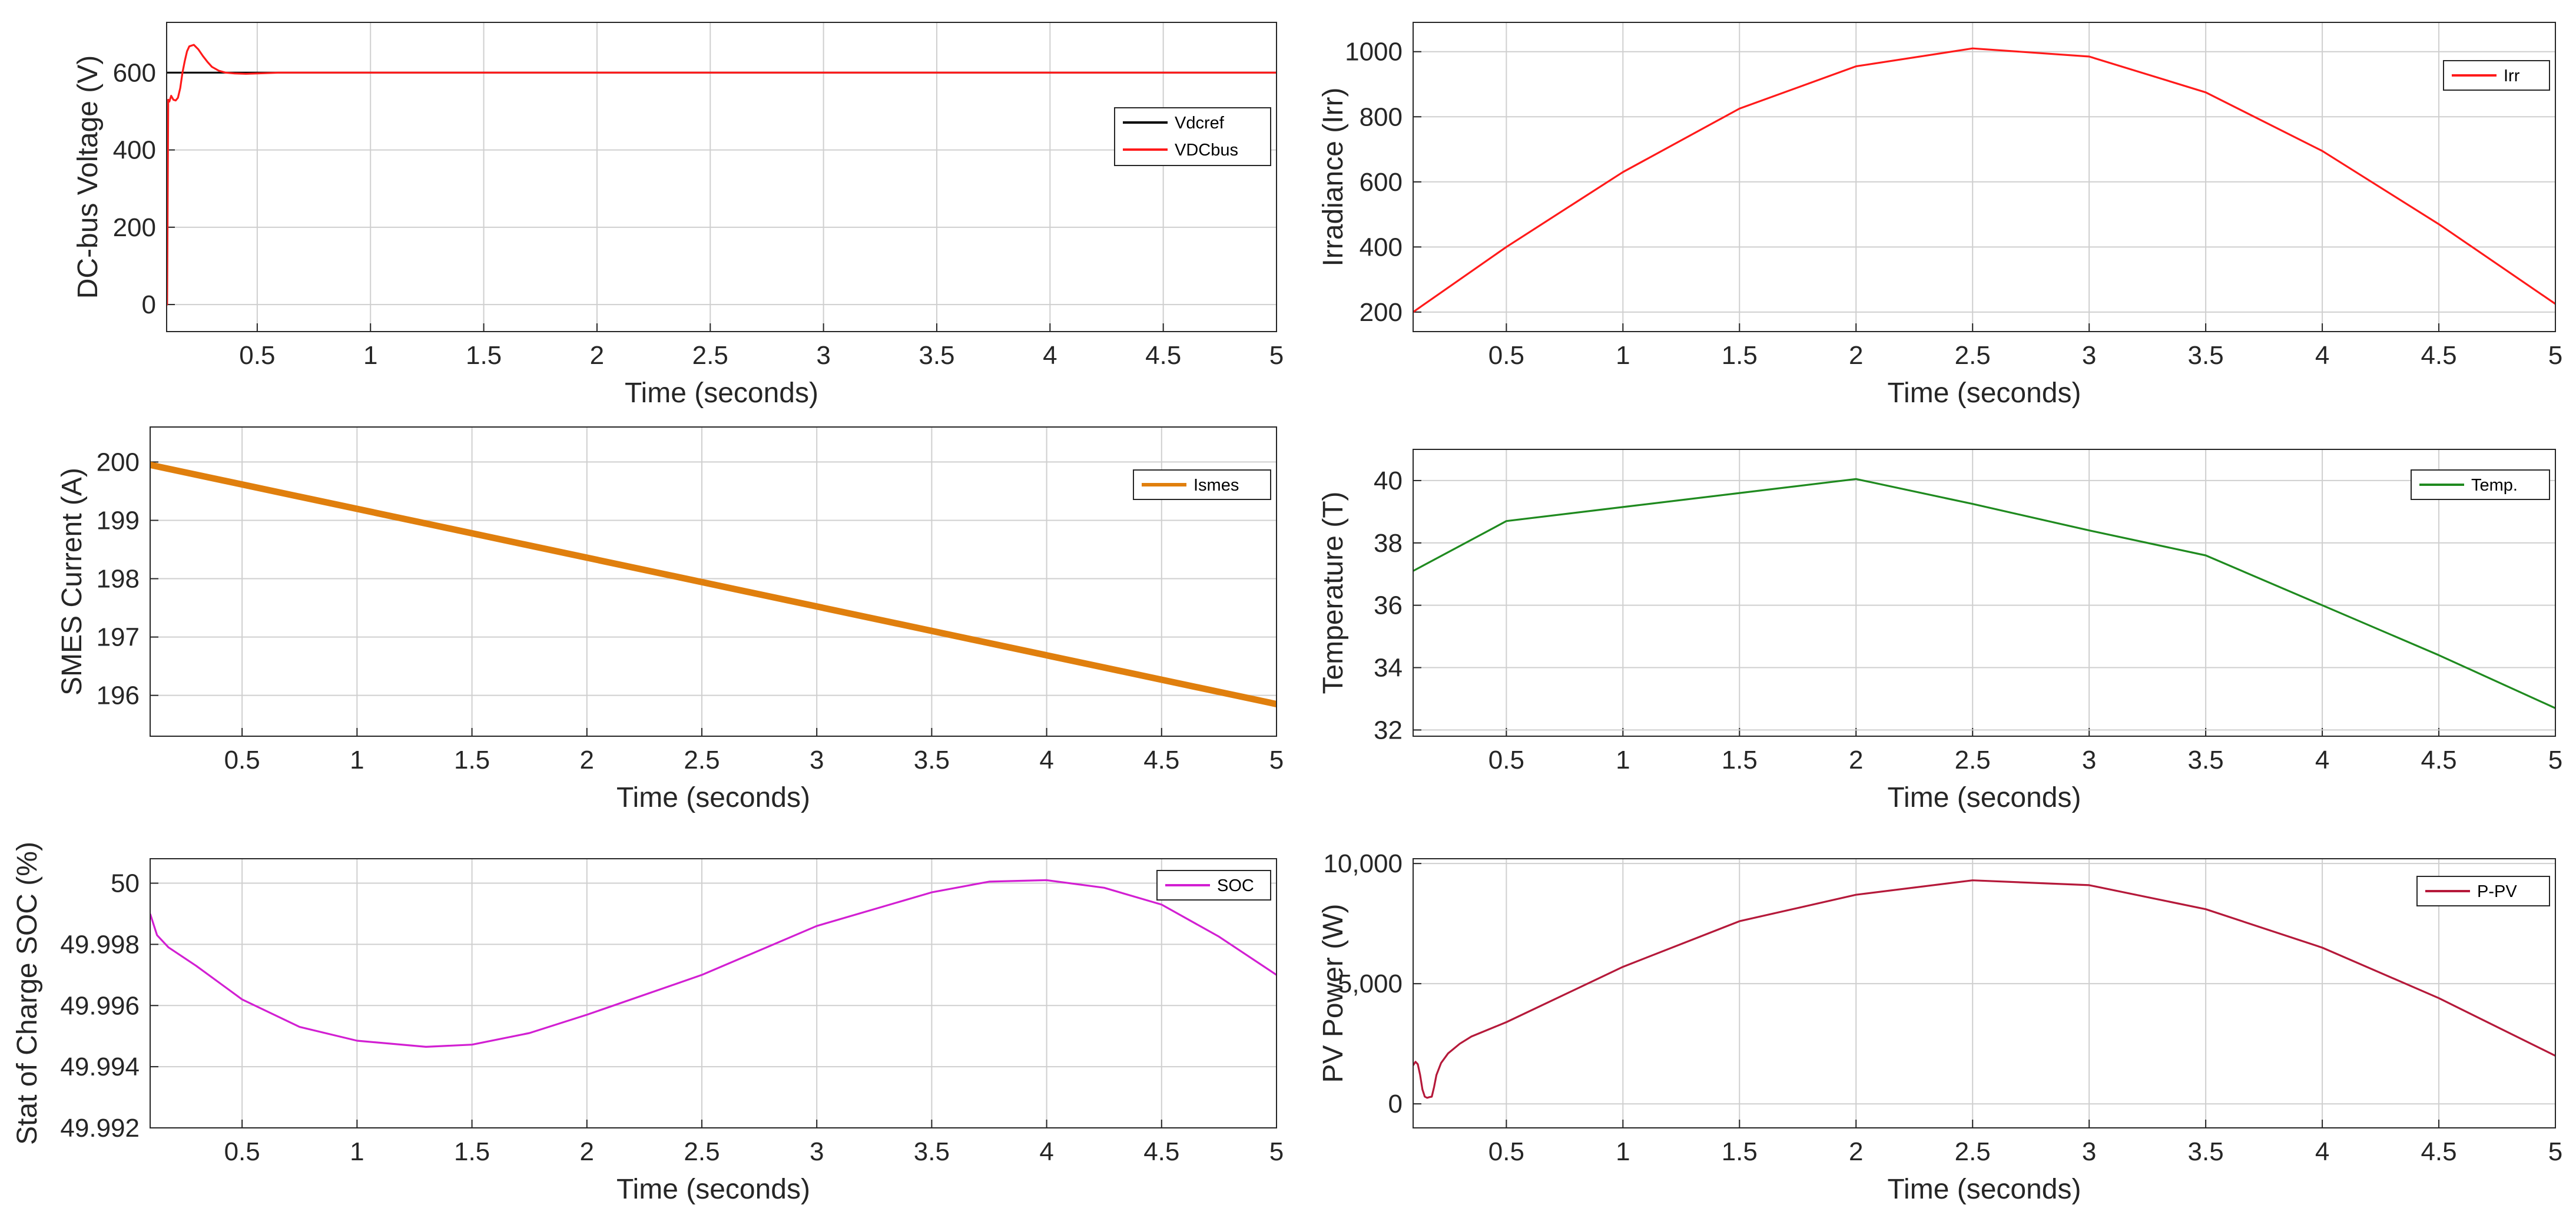 The image size is (2576, 1228). Describe the element at coordinates (1388, 730) in the screenshot. I see `y-tick-label: 32` at that location.